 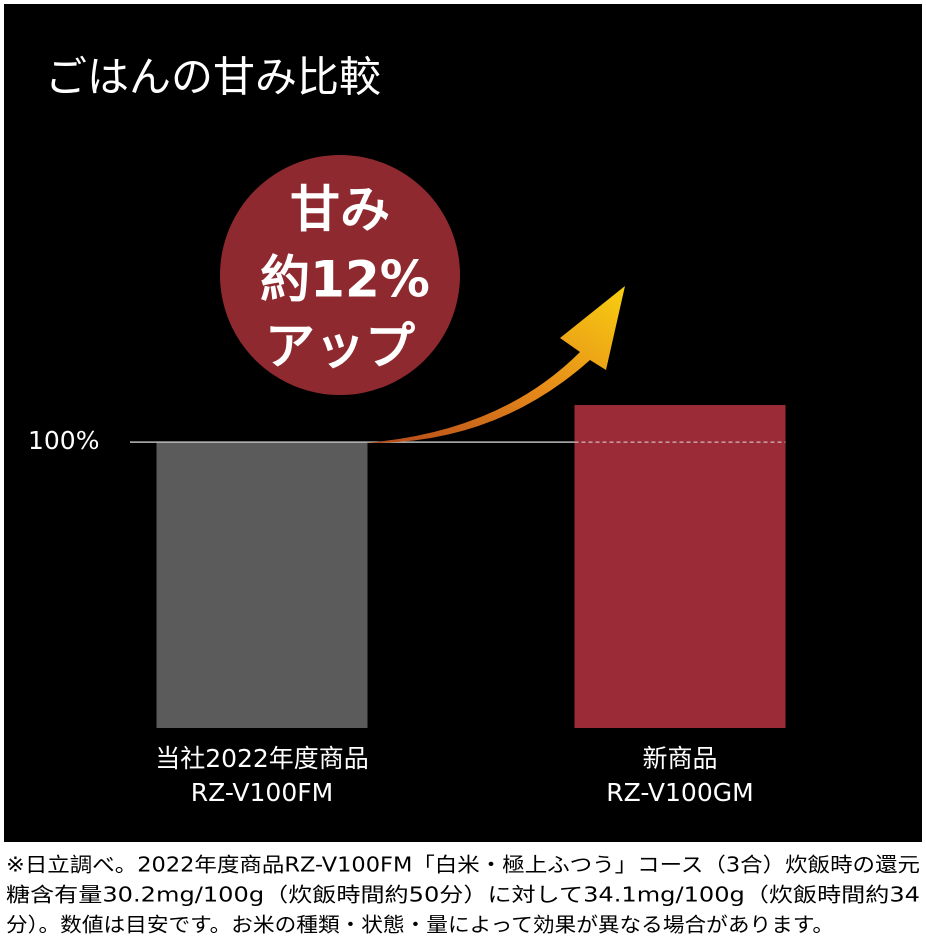 What do you see at coordinates (340, 347) in the screenshot?
I see `badge-text: アップ` at bounding box center [340, 347].